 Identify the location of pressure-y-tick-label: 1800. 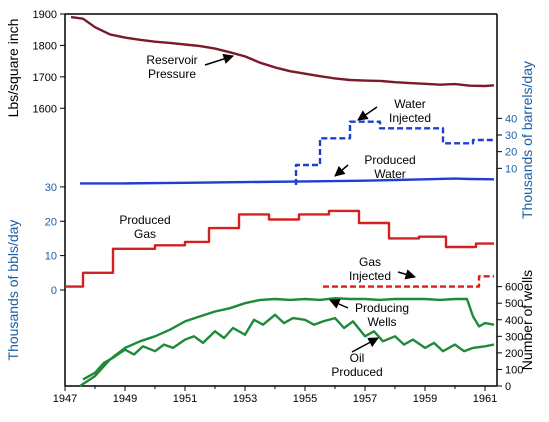
(45, 46).